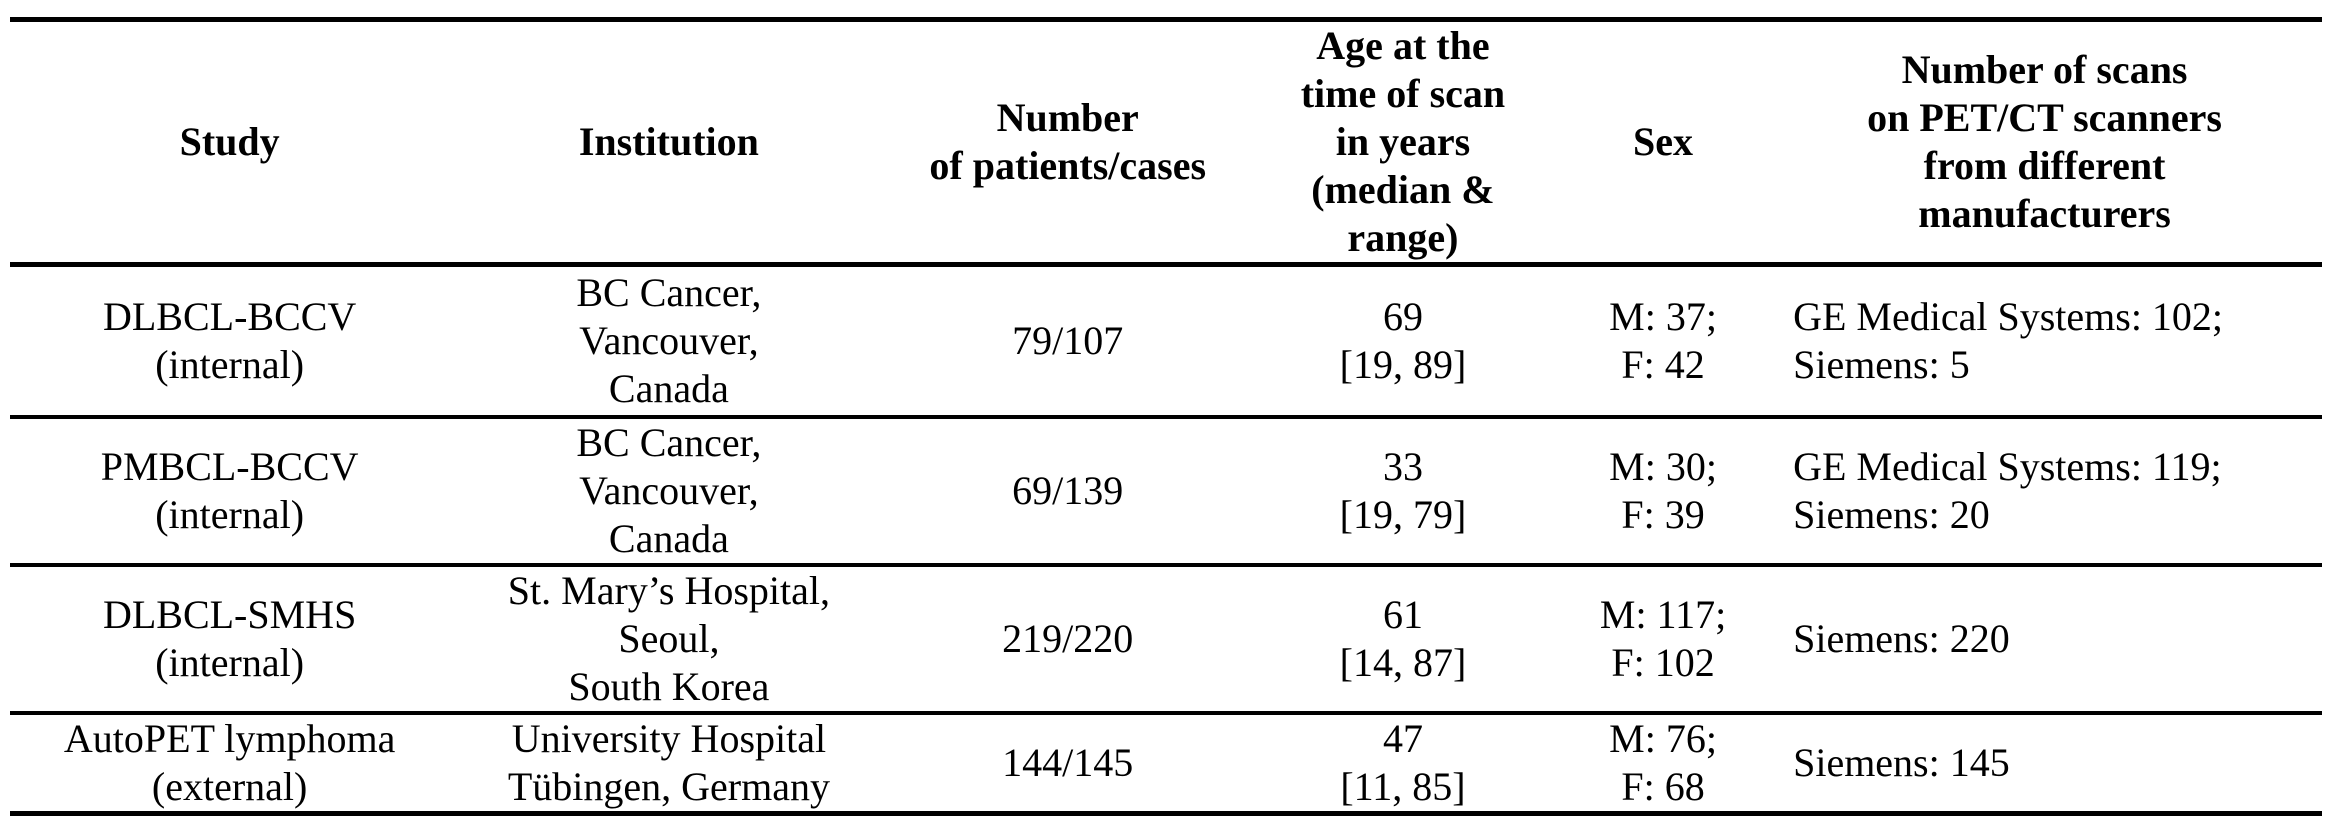 This screenshot has height=838, width=2332. Describe the element at coordinates (1068, 340) in the screenshot. I see `cell-patients-cases: 79/107` at that location.